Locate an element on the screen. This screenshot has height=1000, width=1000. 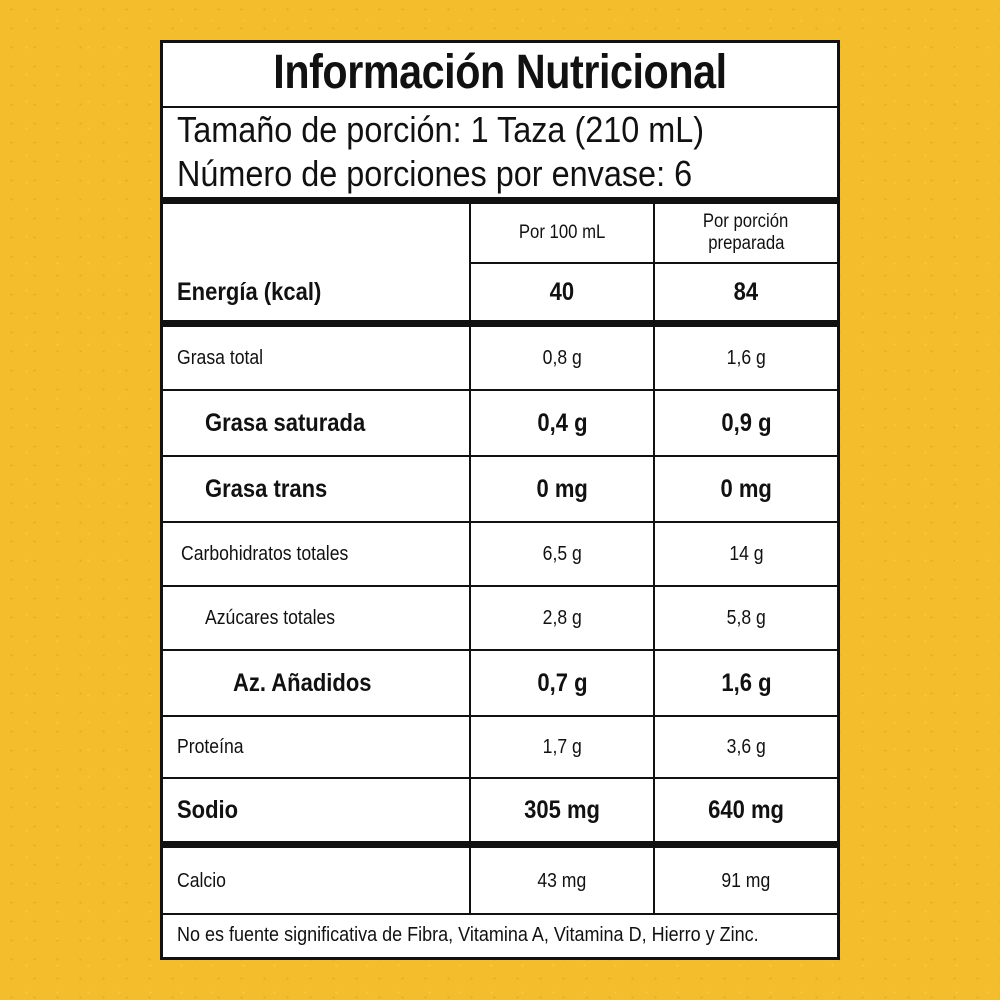
value-calcium-per-100: 43 mg is located at coordinates (562, 880).